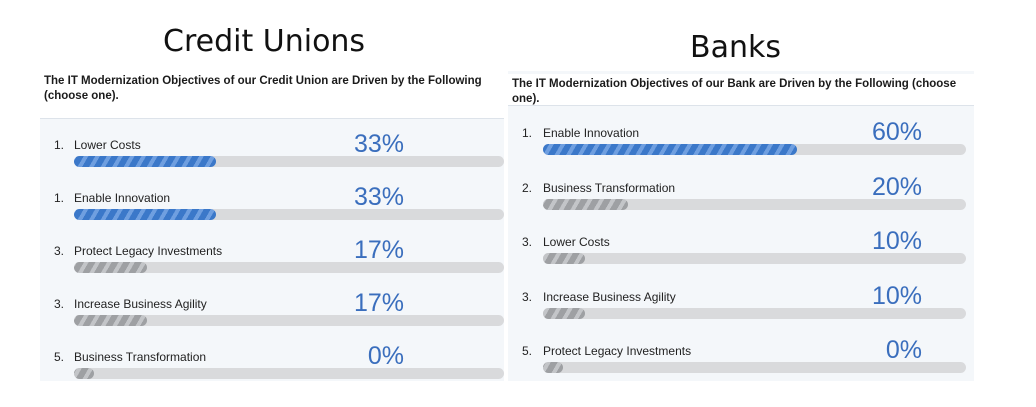 The height and width of the screenshot is (407, 1036). I want to click on bank-bar-row: 3. Lower Costs 10%, so click(741, 256).